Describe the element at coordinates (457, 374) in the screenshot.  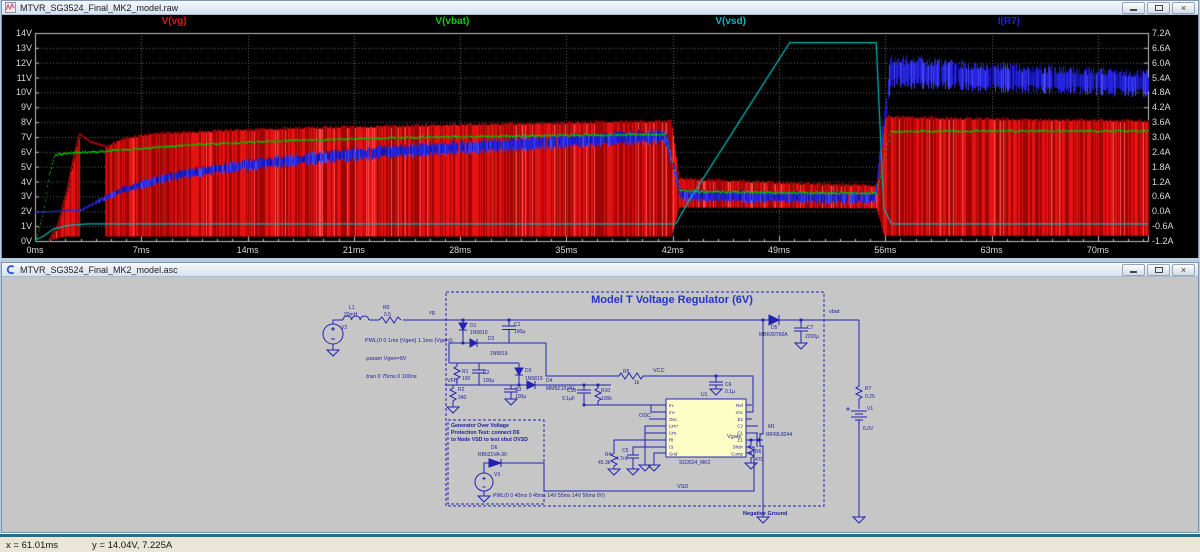
I see `resistor-R1` at that location.